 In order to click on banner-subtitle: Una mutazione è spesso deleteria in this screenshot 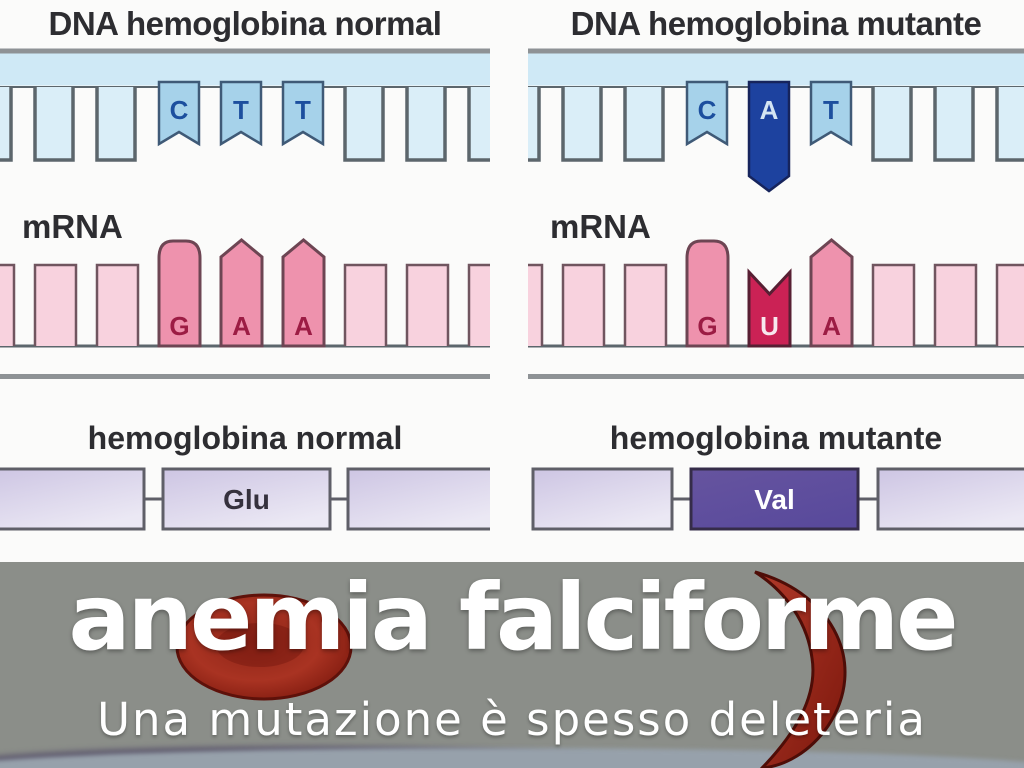, I will do `click(512, 719)`.